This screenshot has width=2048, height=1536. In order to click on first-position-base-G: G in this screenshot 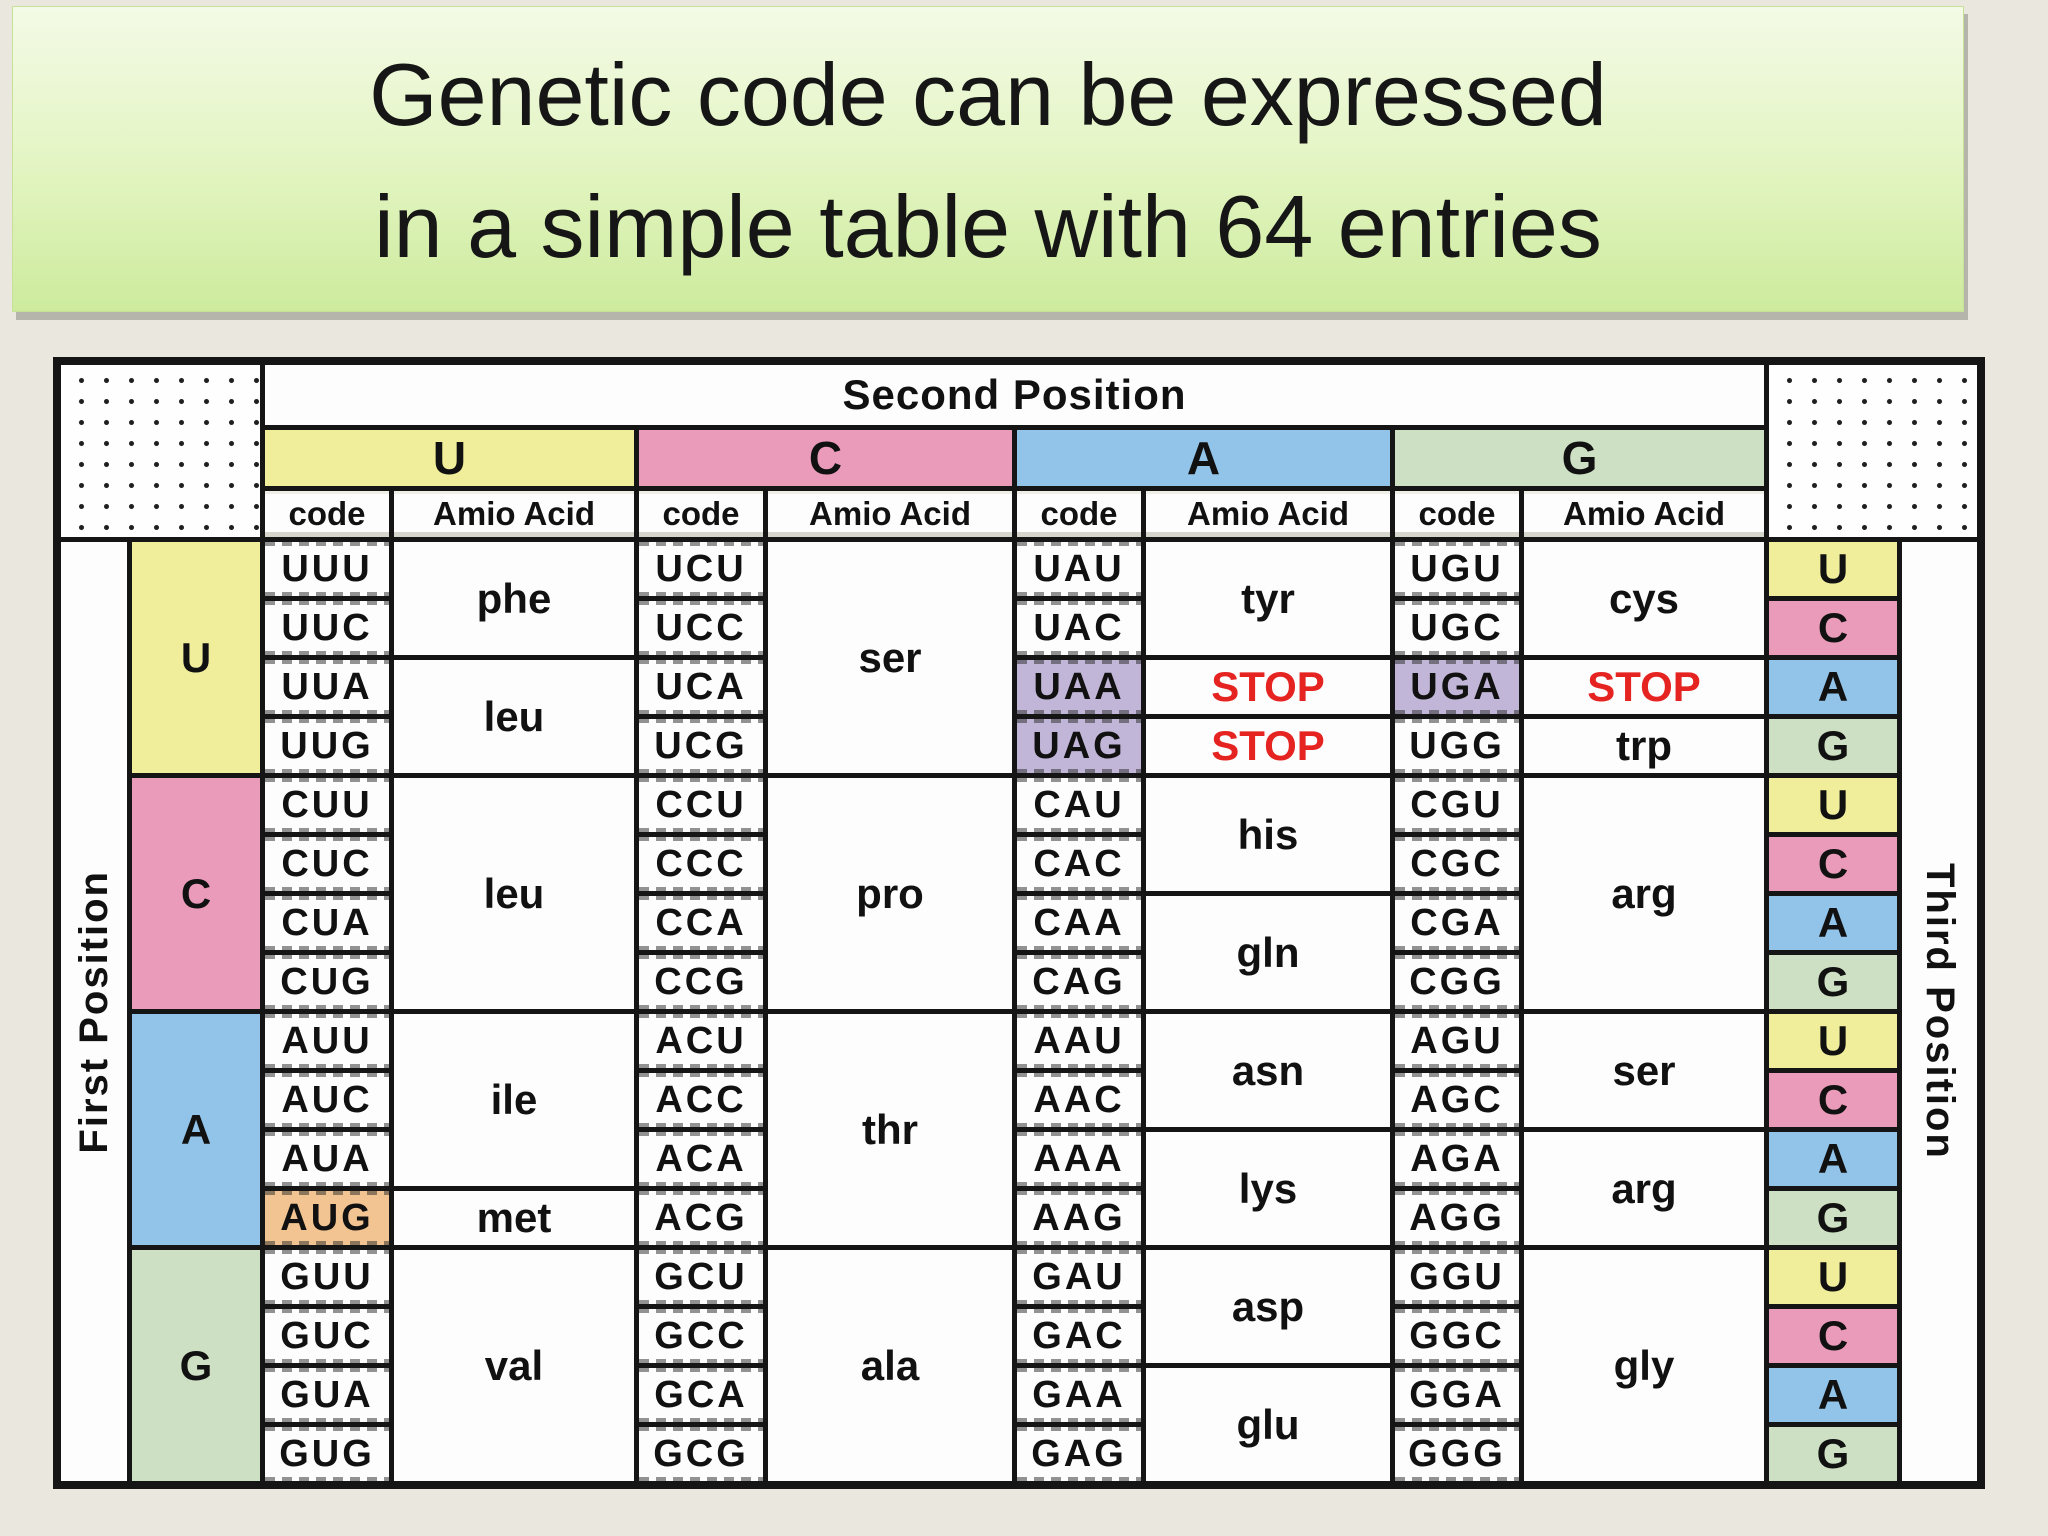, I will do `click(196, 1365)`.